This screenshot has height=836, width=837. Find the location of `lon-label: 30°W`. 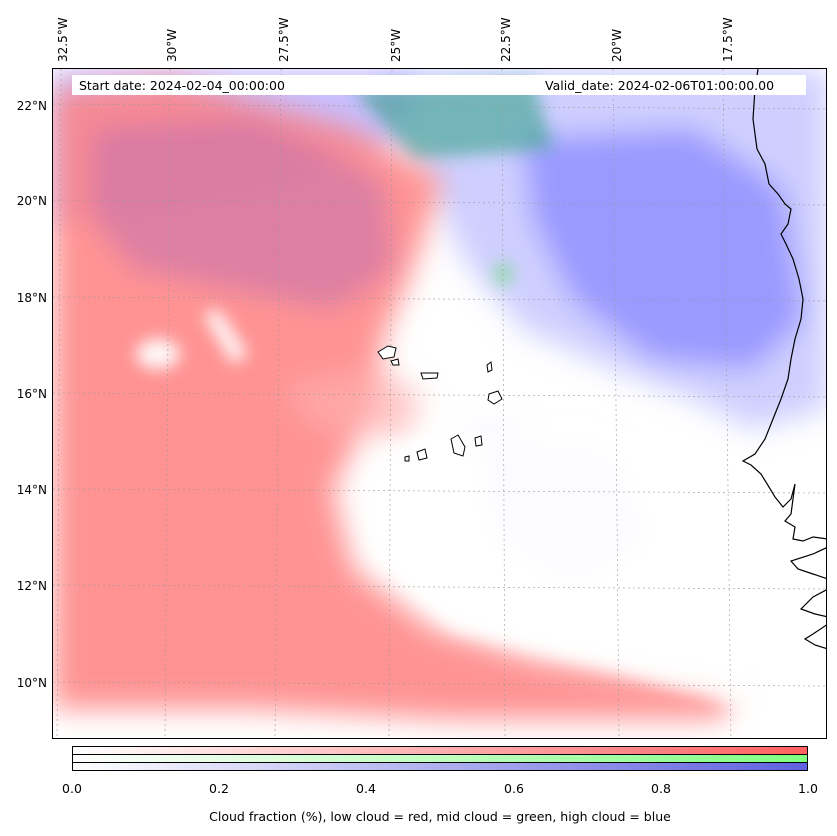

lon-label: 30°W is located at coordinates (172, 45).